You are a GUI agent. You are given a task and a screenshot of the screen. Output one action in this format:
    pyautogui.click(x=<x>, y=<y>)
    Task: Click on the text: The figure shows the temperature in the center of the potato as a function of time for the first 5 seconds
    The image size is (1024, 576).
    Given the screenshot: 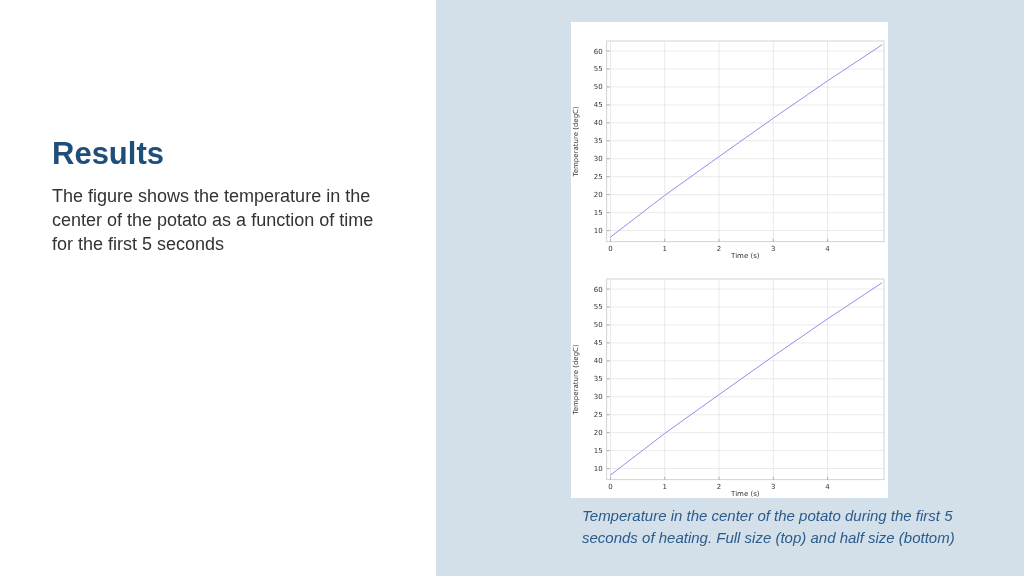 What is the action you would take?
    pyautogui.click(x=213, y=220)
    